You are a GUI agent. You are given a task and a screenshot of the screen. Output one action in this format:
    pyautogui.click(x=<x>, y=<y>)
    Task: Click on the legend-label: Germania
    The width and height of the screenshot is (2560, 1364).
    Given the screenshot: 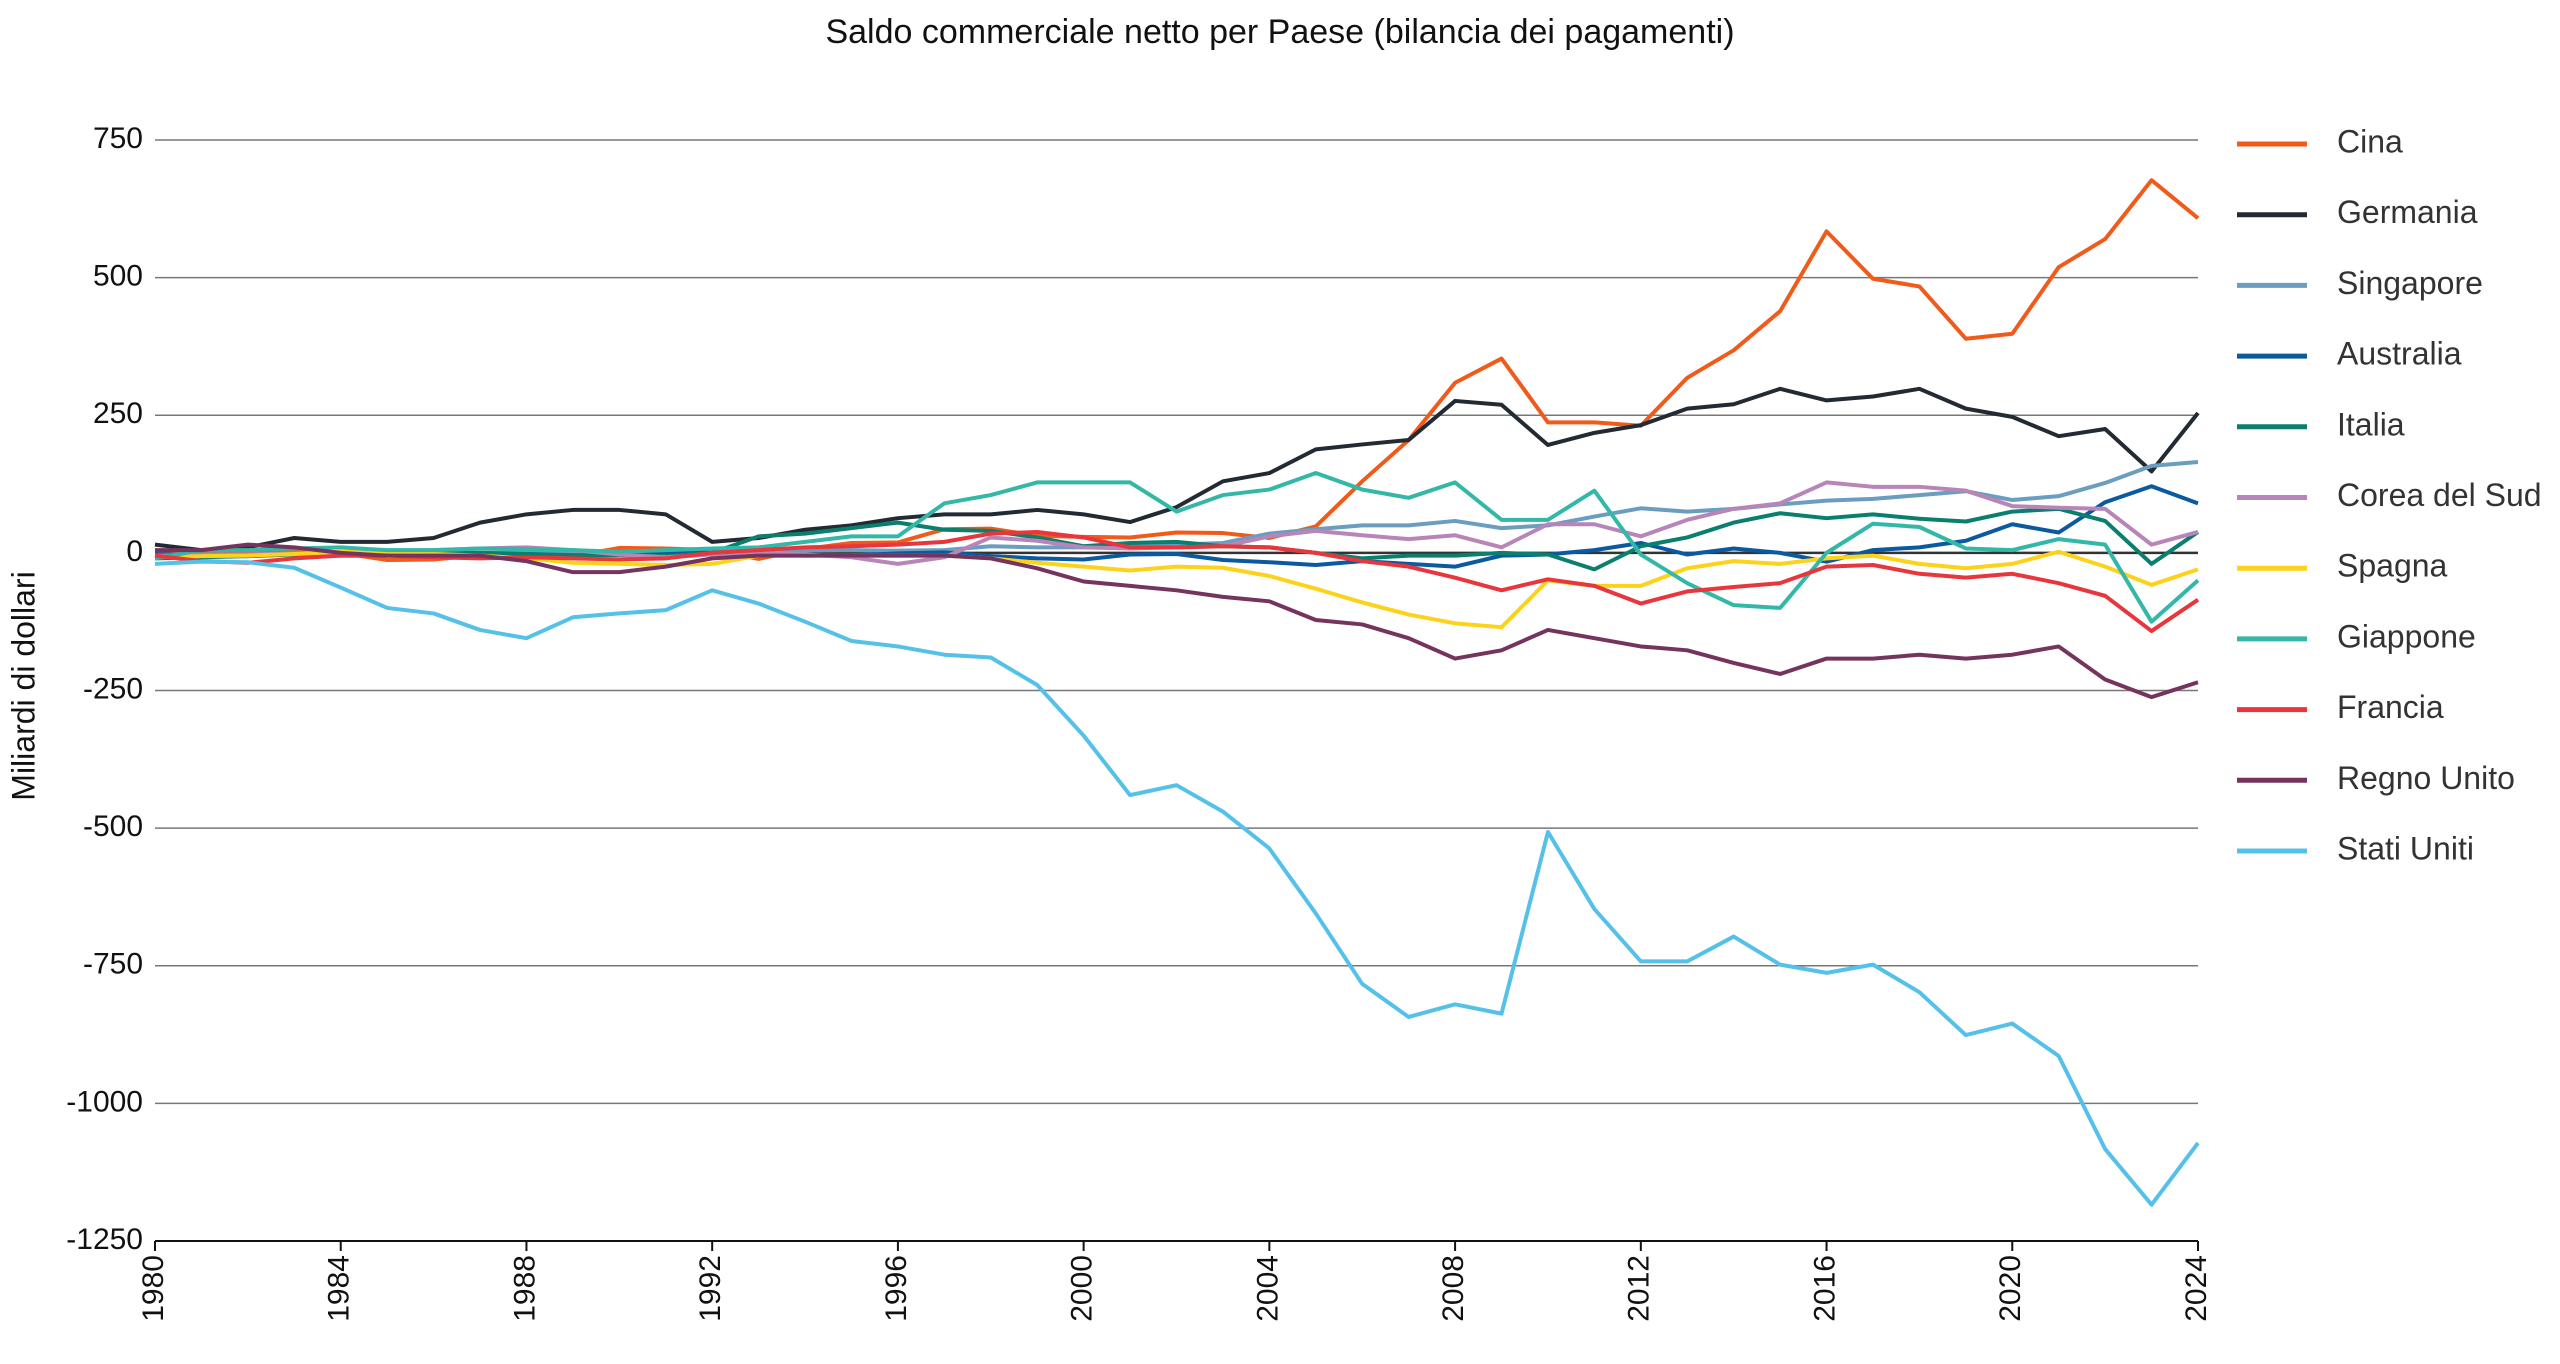 What is the action you would take?
    pyautogui.click(x=2407, y=212)
    